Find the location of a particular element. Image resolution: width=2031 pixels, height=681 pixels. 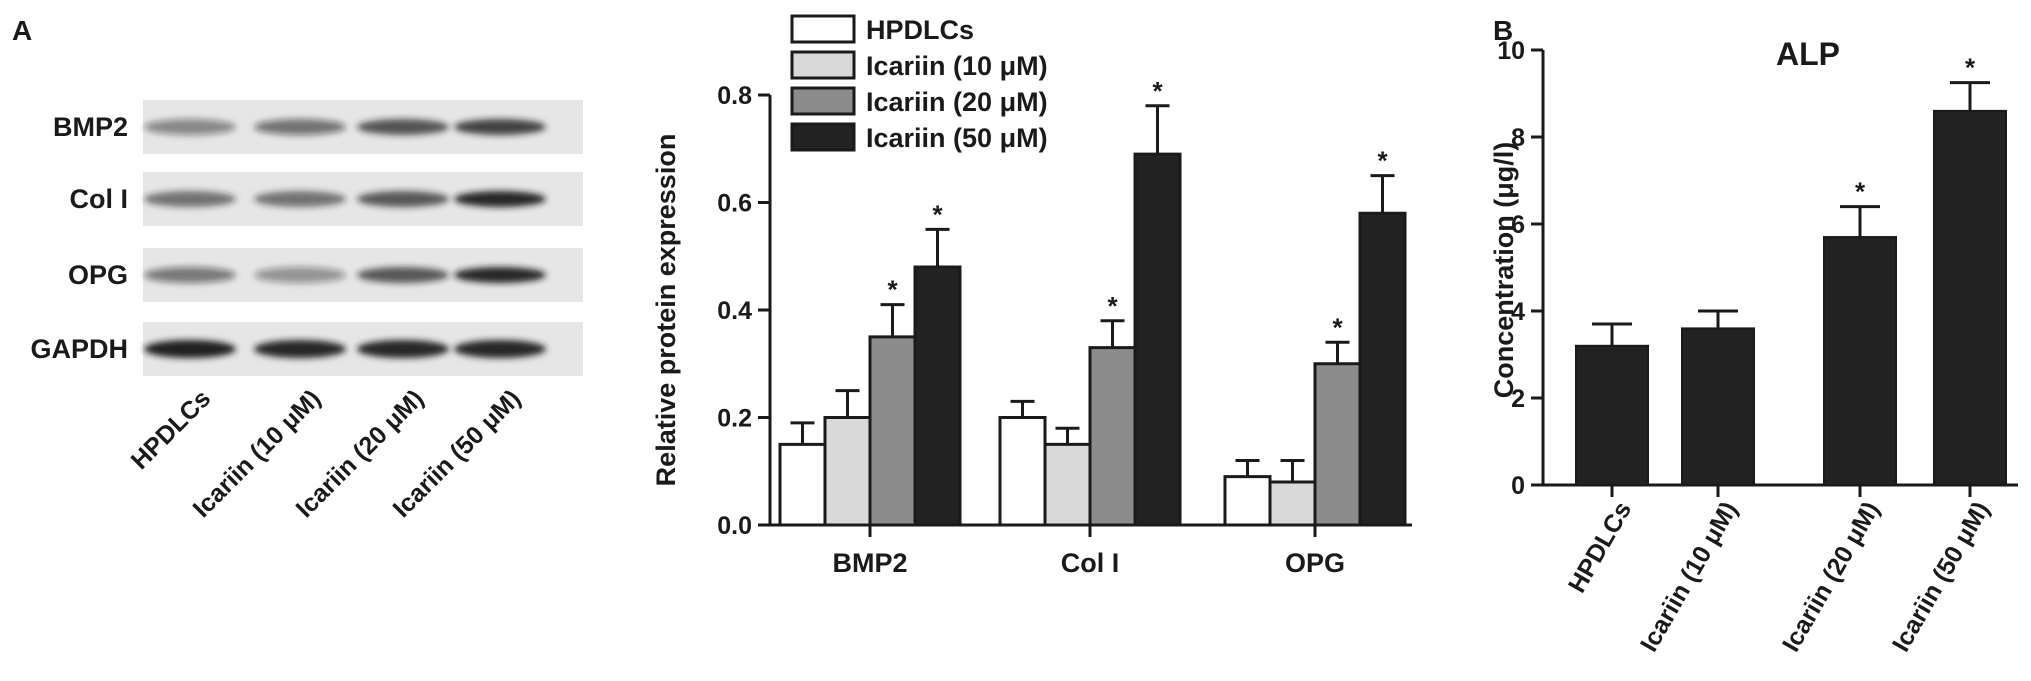

y-tick-label: 0.8 is located at coordinates (734, 96).